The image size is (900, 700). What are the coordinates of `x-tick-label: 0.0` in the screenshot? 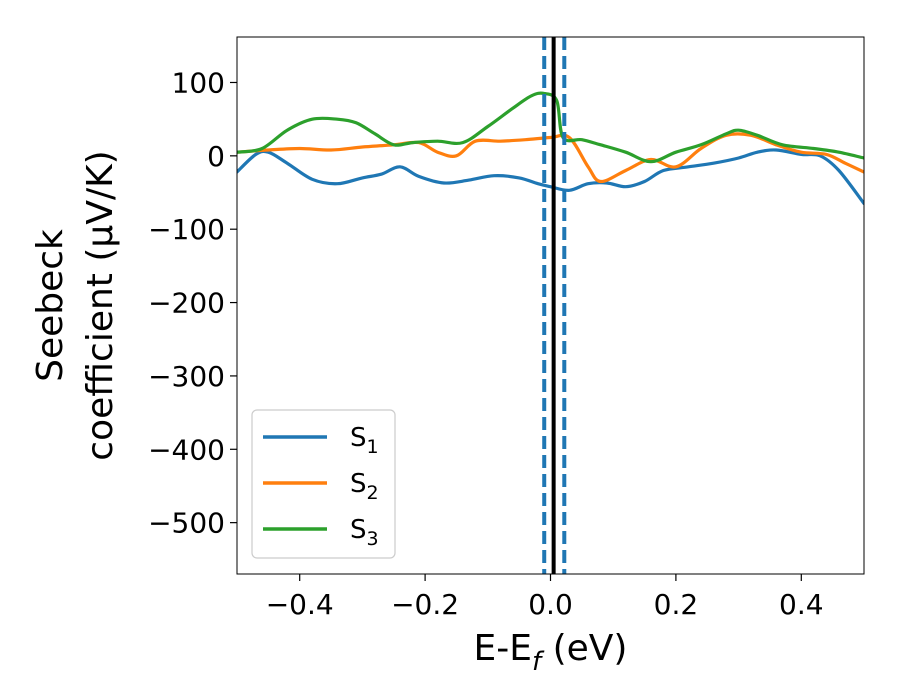 It's located at (550, 604).